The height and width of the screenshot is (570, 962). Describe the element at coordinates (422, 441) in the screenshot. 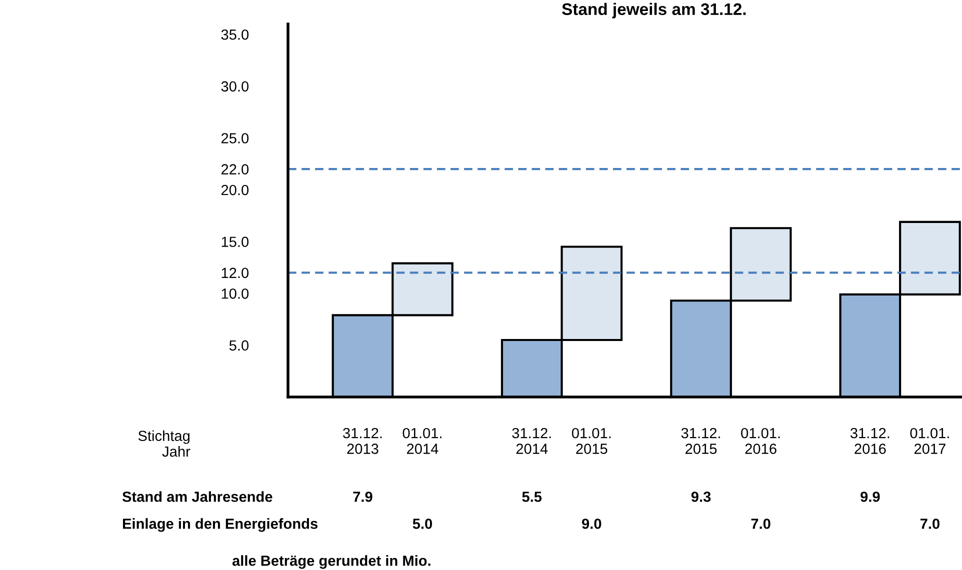

I see `x-tick-label: 01.01. 2014` at that location.